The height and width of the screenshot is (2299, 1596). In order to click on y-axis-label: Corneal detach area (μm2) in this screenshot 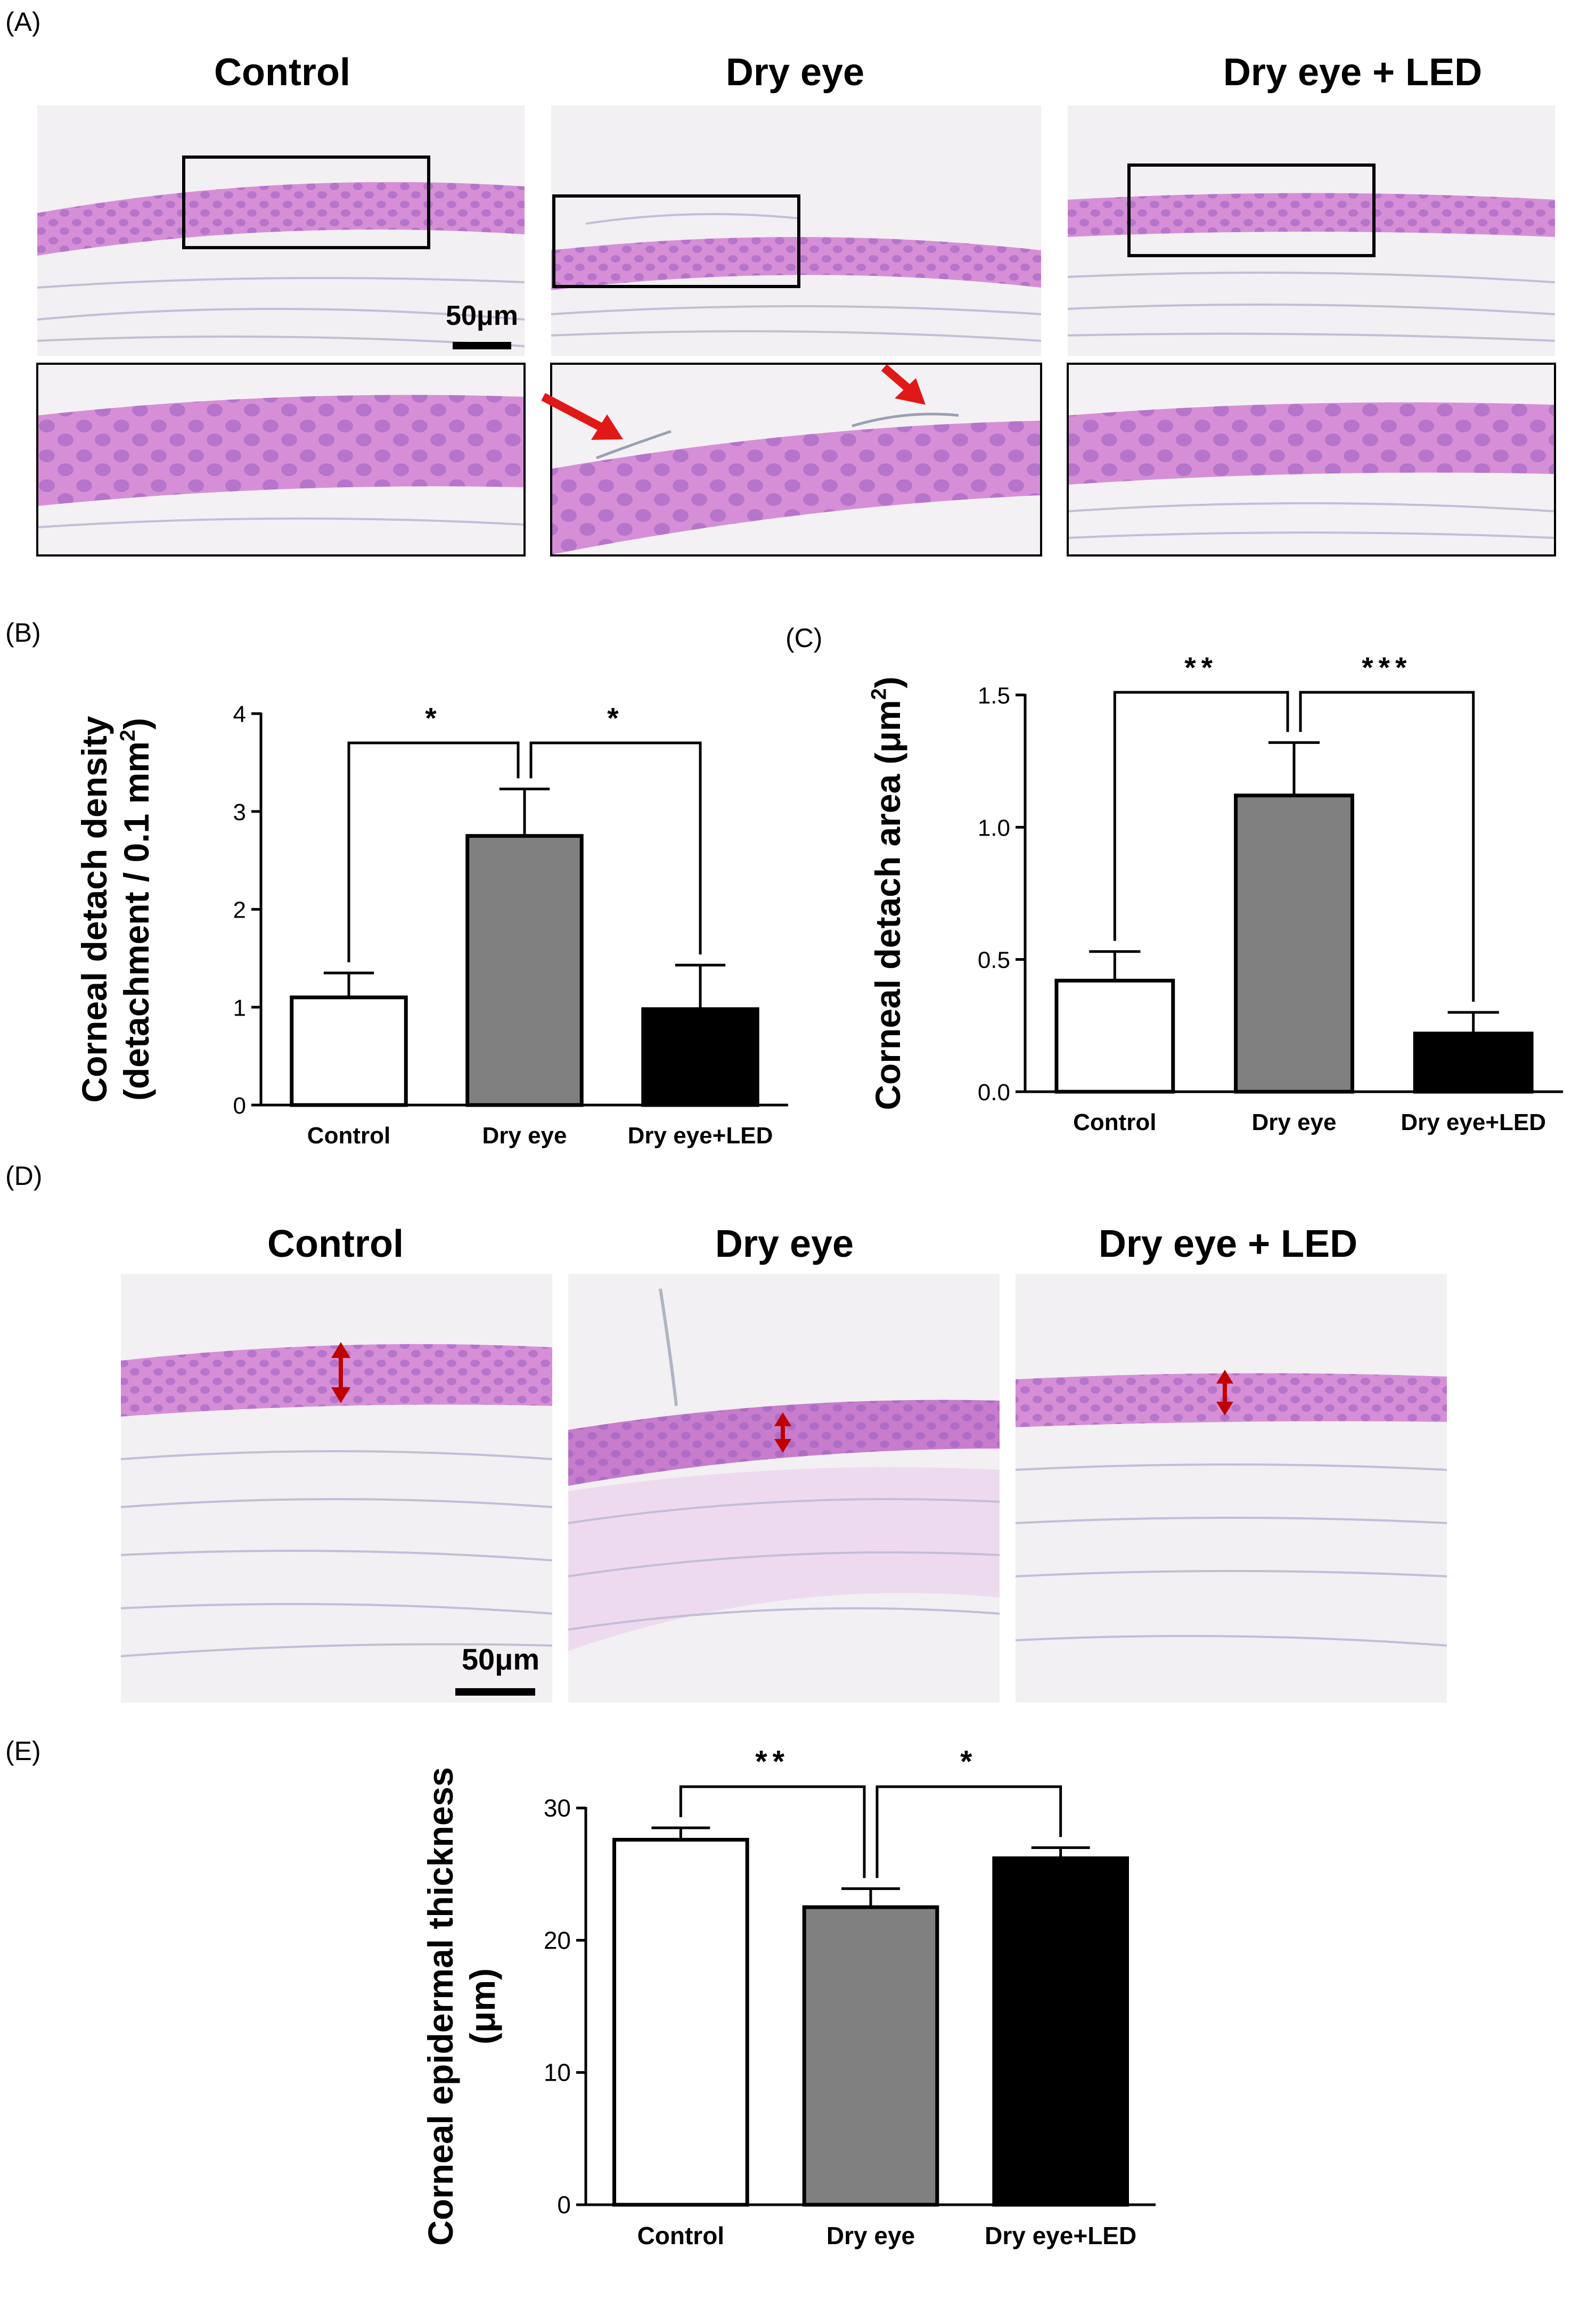, I will do `click(887, 893)`.